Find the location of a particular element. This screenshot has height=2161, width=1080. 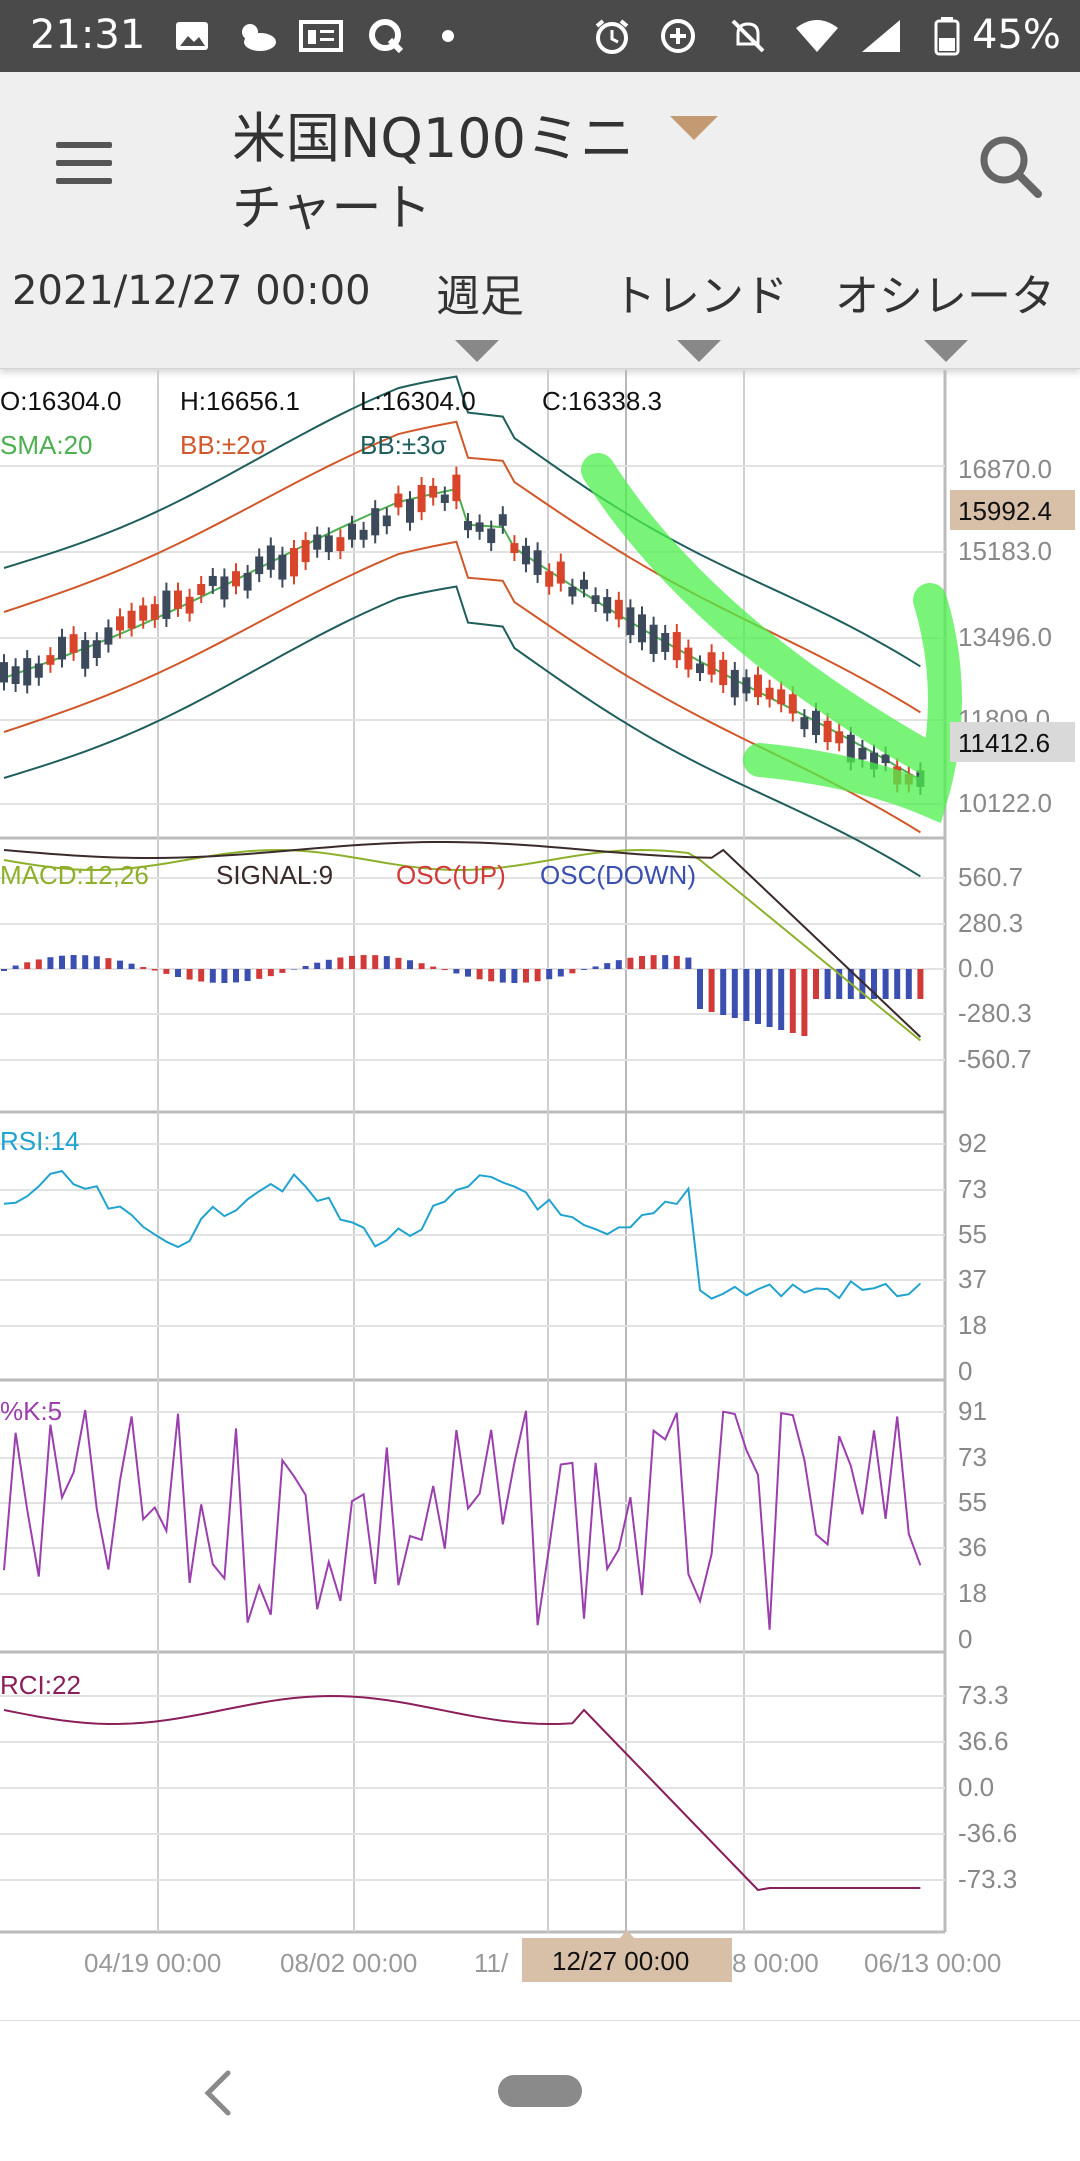

price-tick-3: 13496.0 is located at coordinates (1005, 637).